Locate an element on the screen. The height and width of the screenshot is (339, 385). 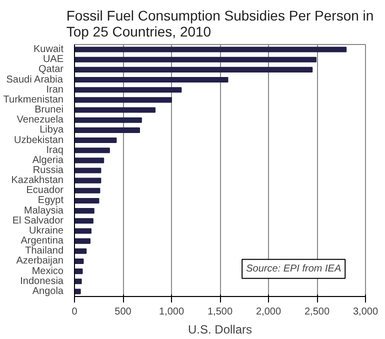
y-tick-label: Iran is located at coordinates (55, 90).